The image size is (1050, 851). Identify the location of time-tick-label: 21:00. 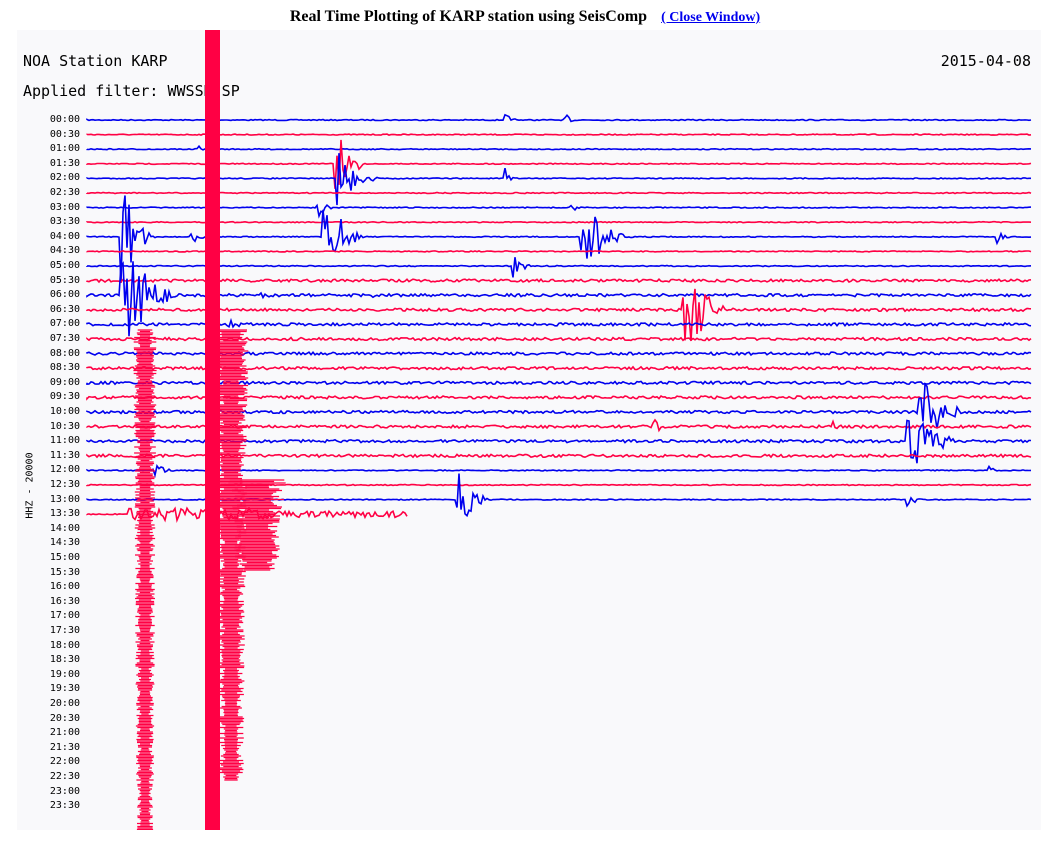
(64, 733).